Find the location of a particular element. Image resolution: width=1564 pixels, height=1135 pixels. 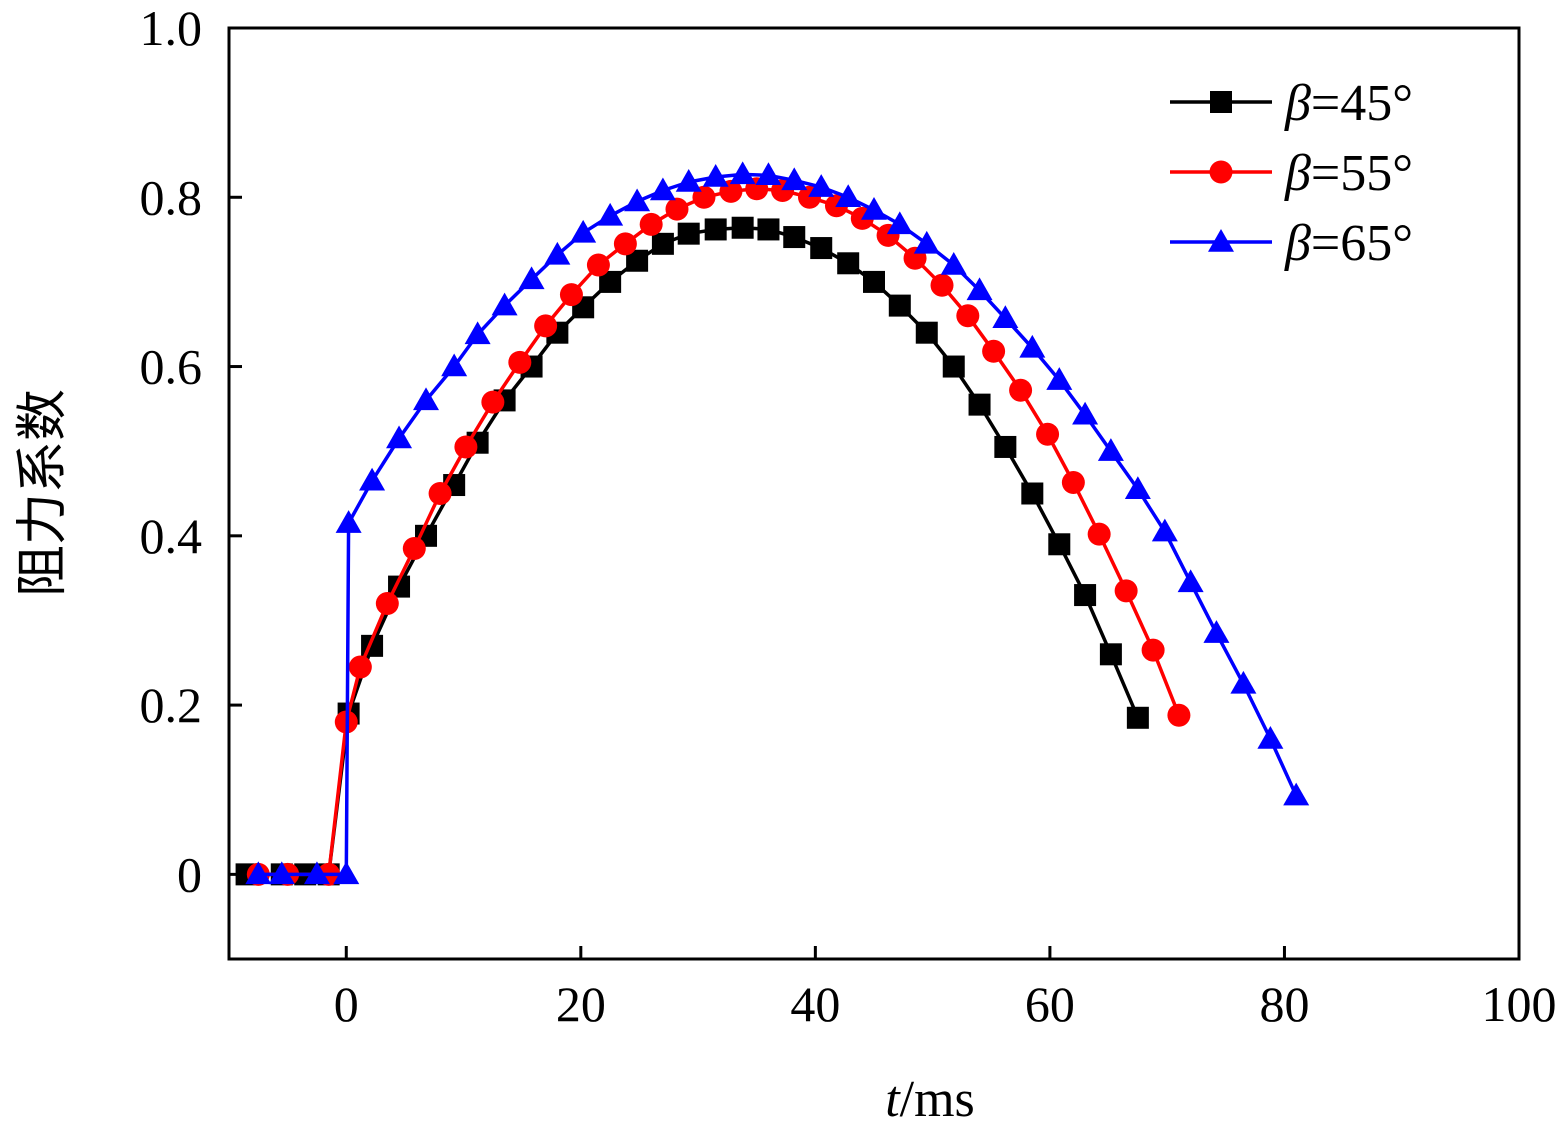

x-tick-label: 40 is located at coordinates (815, 1004).